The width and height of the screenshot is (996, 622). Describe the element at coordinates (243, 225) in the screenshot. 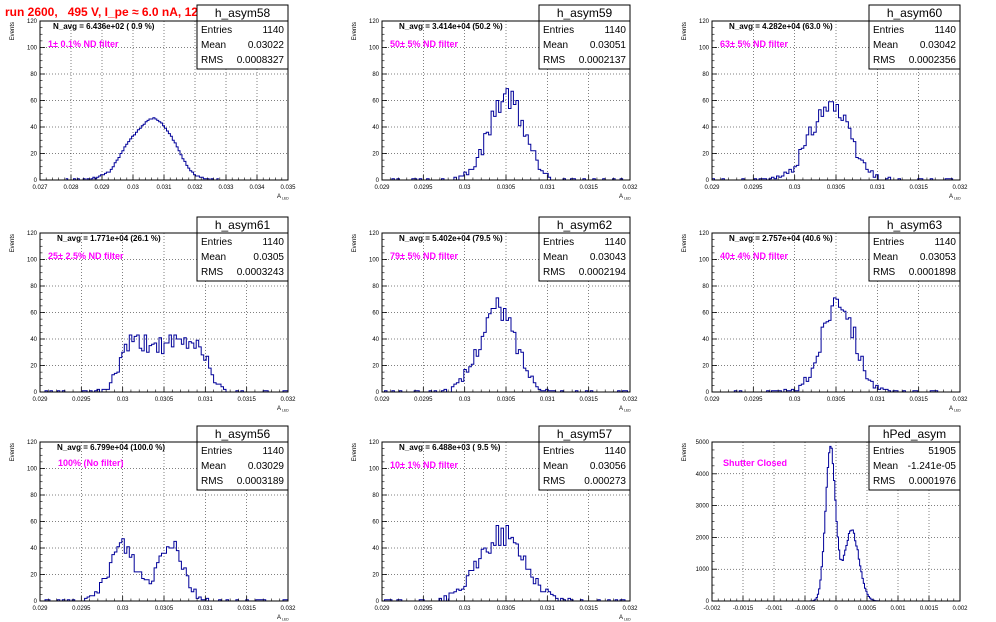

I see `histogram-name: h_asym61` at that location.